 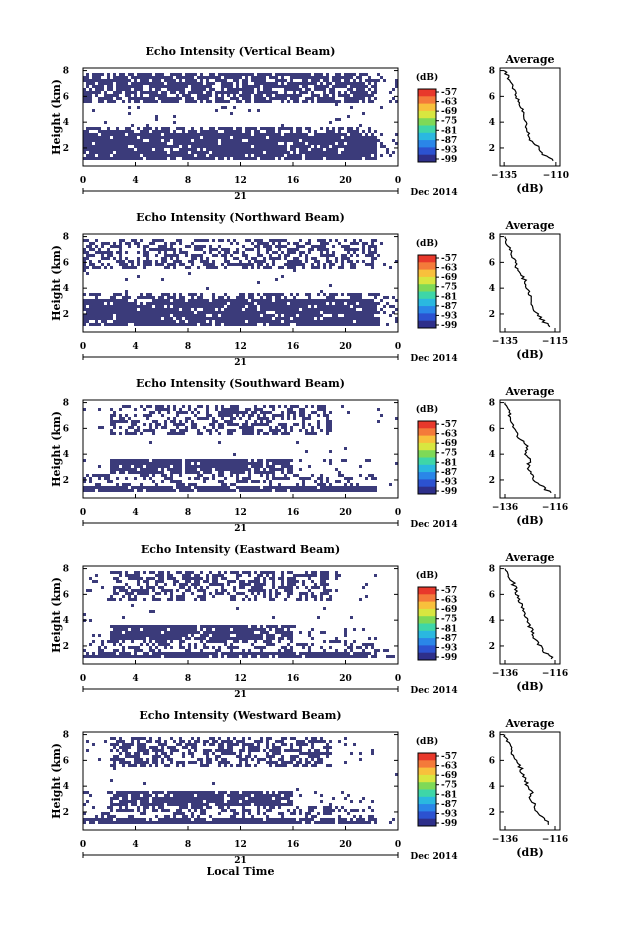 I want to click on colorbar-tick-label: -57, so click(x=449, y=259).